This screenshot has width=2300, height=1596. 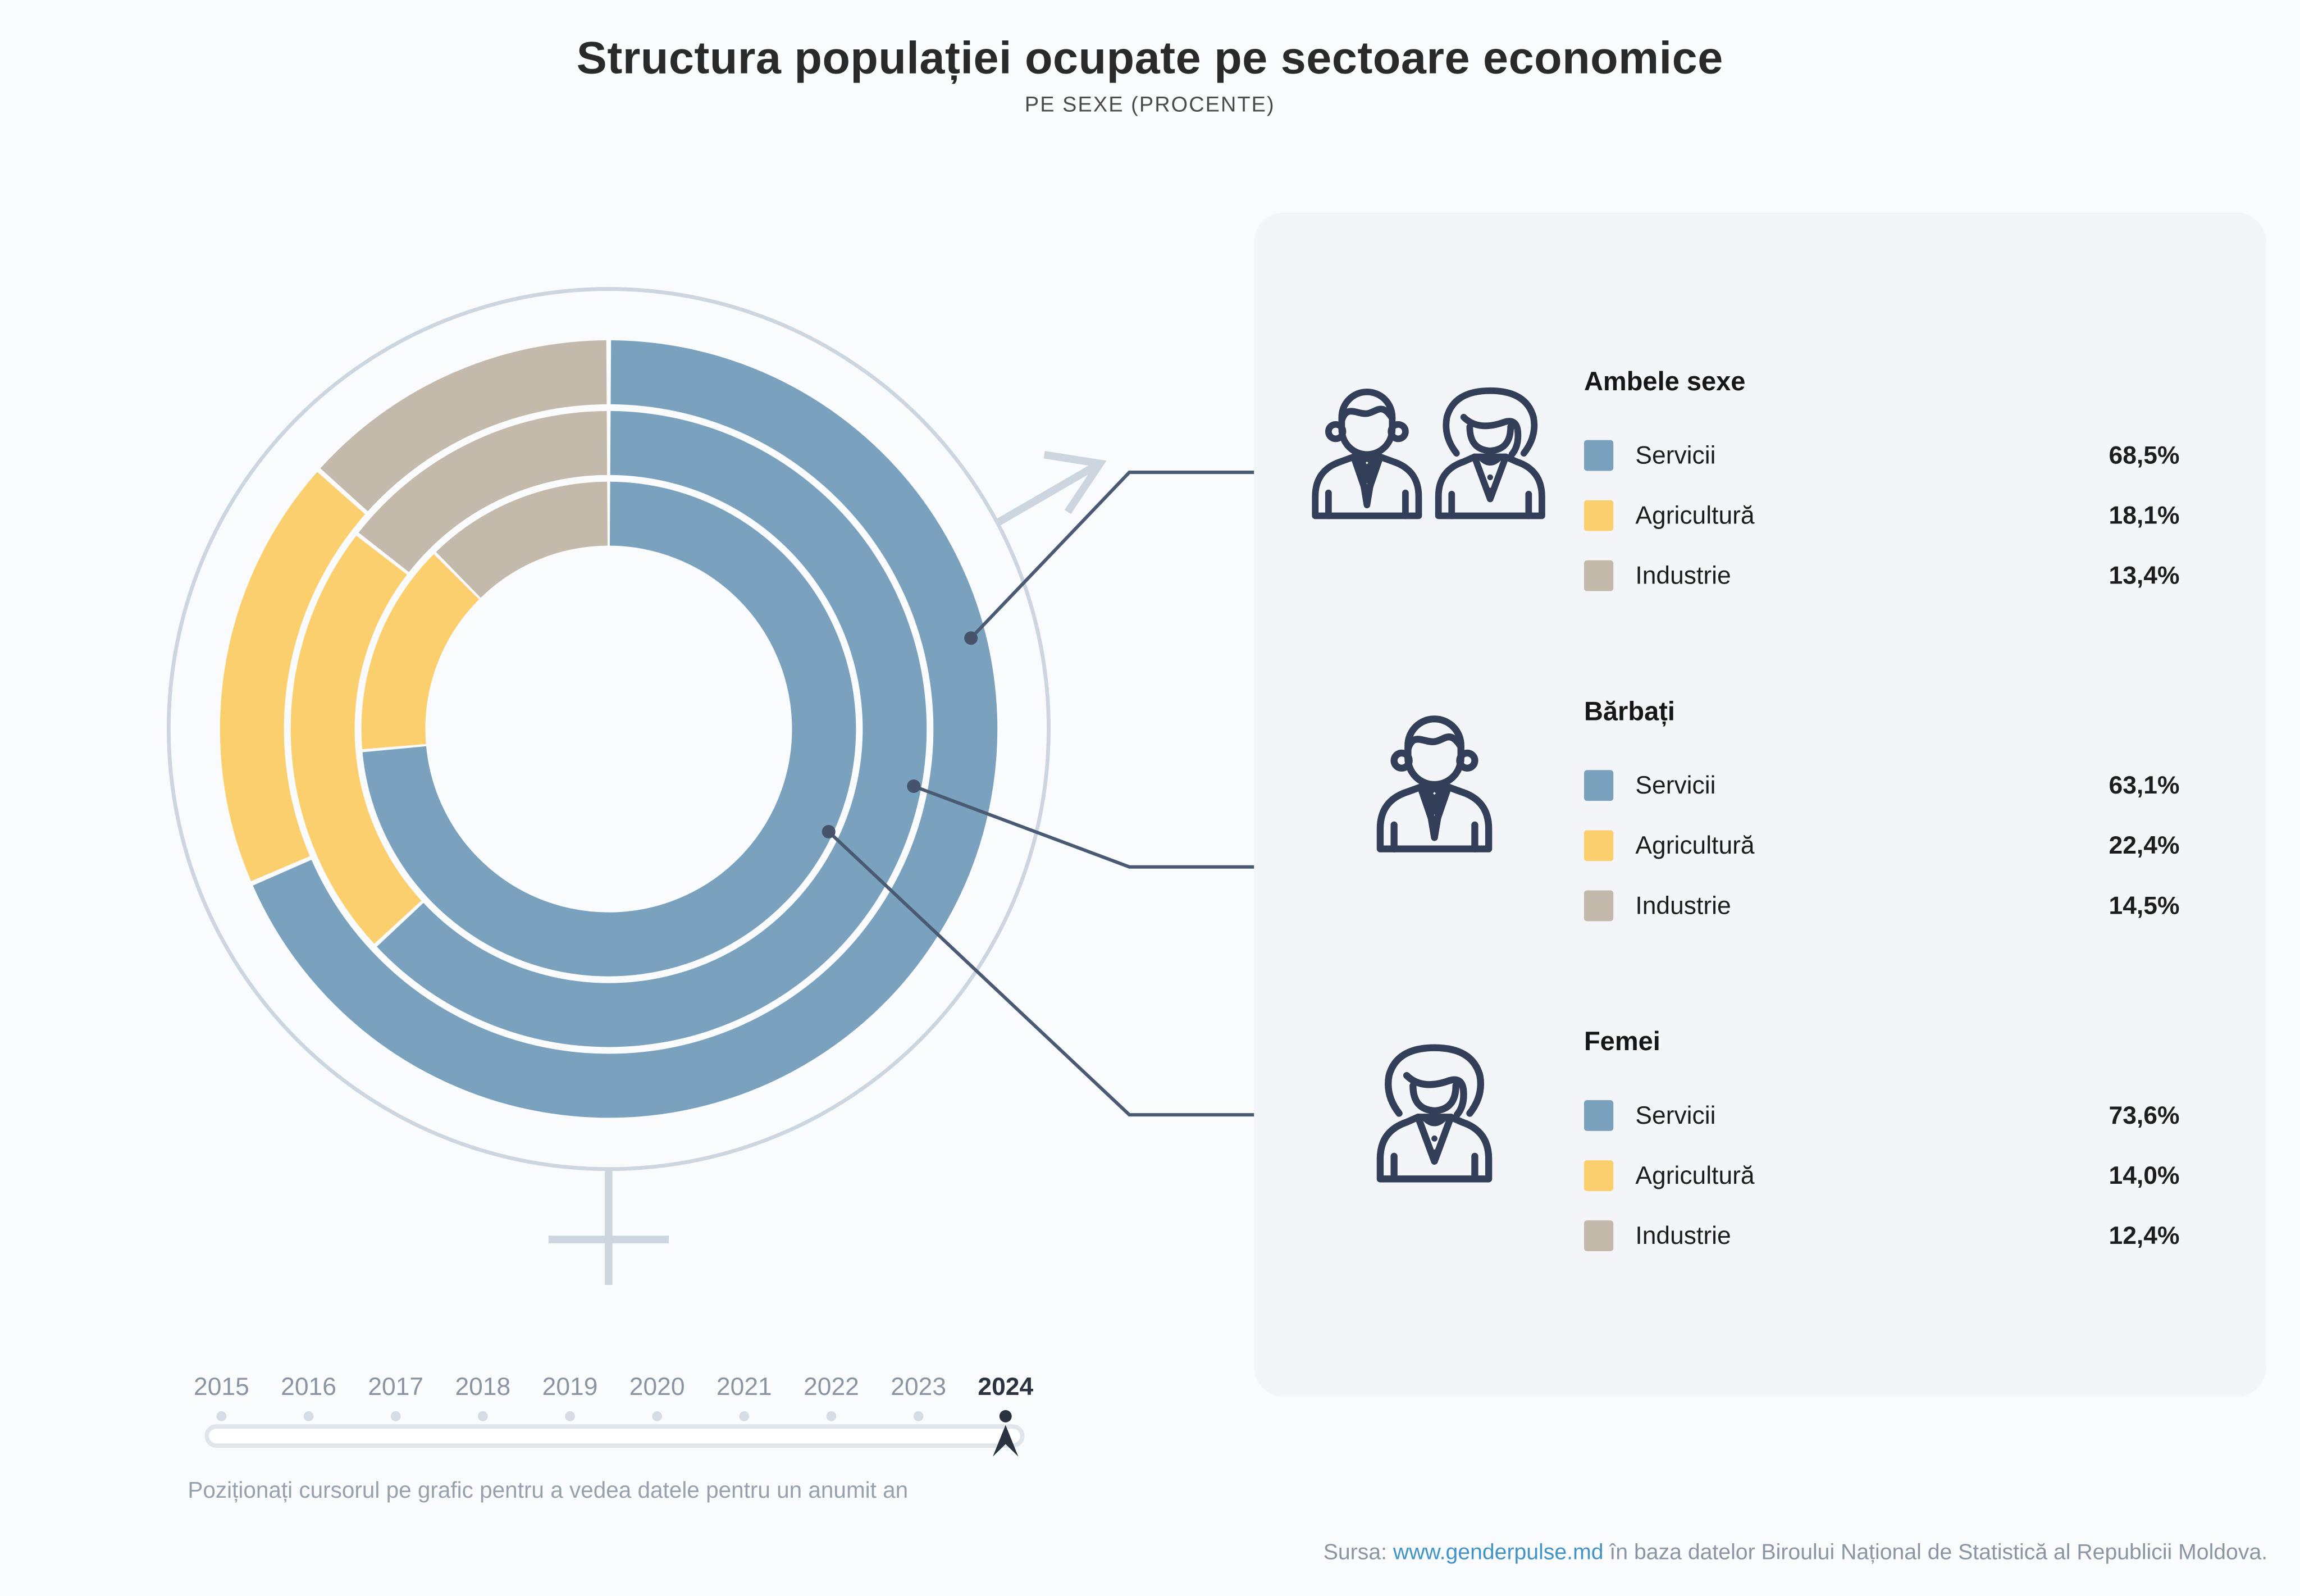 I want to click on ring-segment-femei-industrie, so click(x=522, y=540).